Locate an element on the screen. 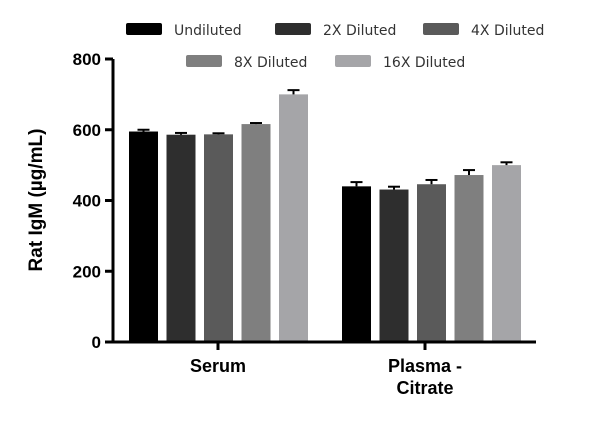 The width and height of the screenshot is (600, 433). category-label: Citrate is located at coordinates (424, 388).